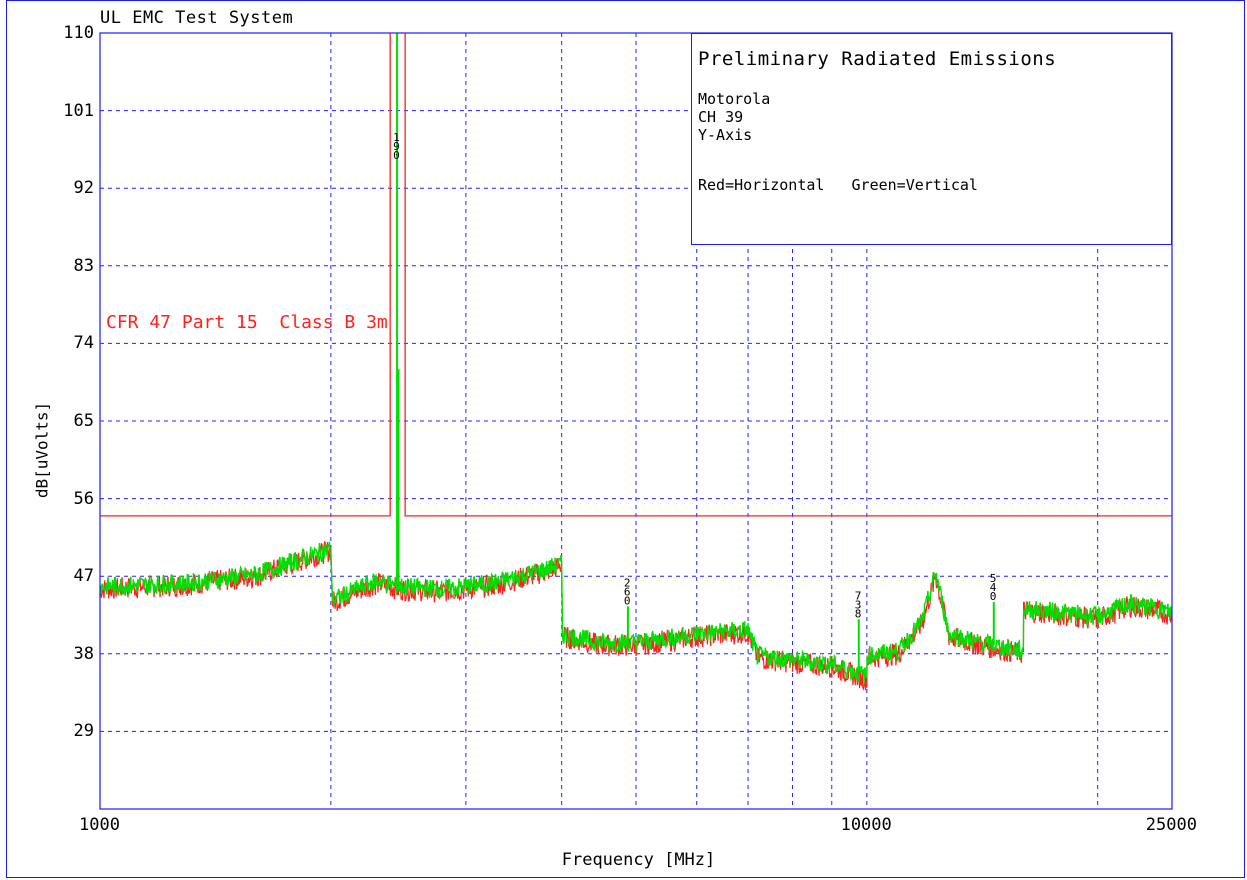 The height and width of the screenshot is (880, 1247). Describe the element at coordinates (197, 18) in the screenshot. I see `system-title: UL EMC Test System` at that location.